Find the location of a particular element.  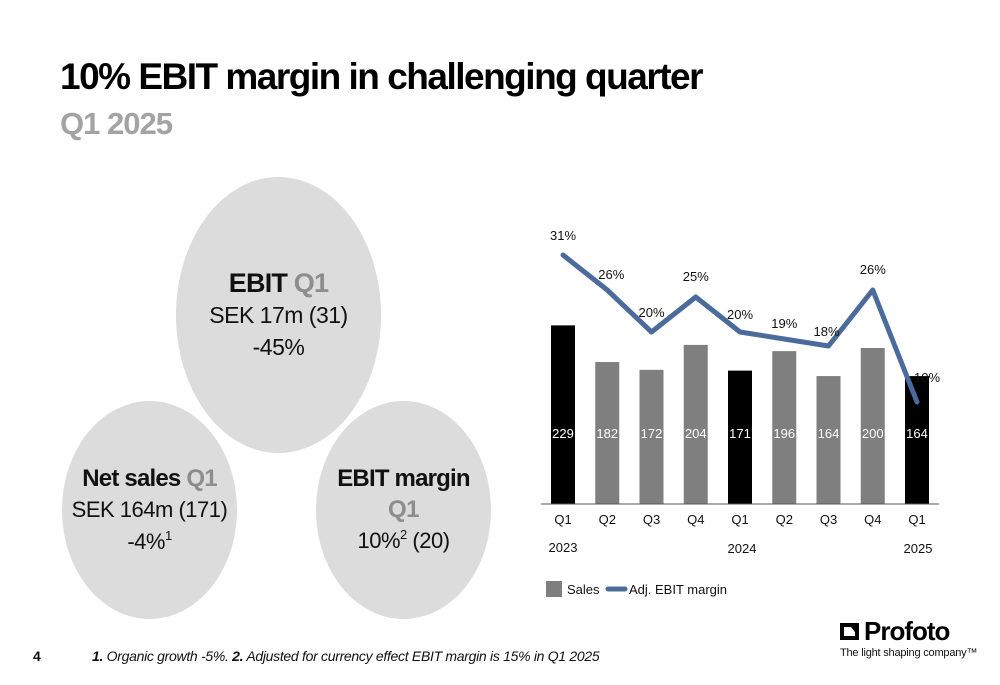

ebit-margin-kpi-period: Q1 is located at coordinates (403, 509).